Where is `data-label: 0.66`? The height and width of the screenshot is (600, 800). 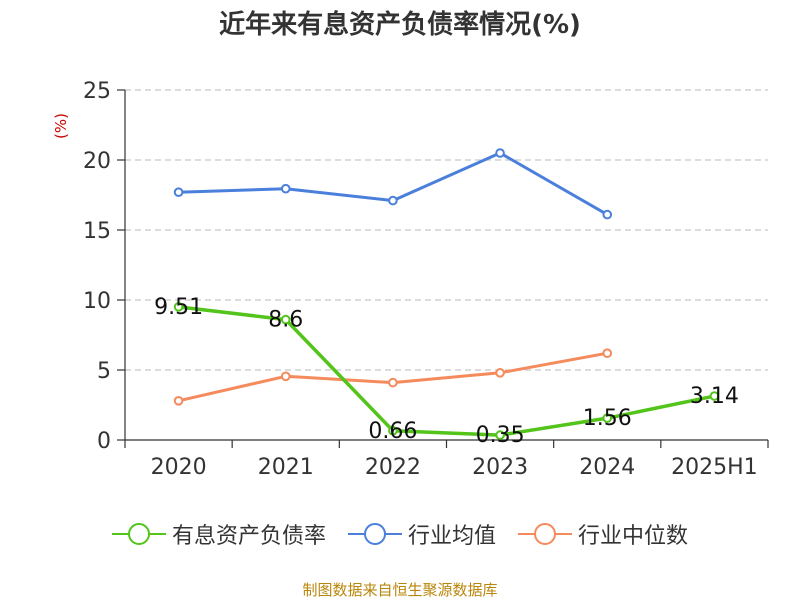
data-label: 0.66 is located at coordinates (392, 431).